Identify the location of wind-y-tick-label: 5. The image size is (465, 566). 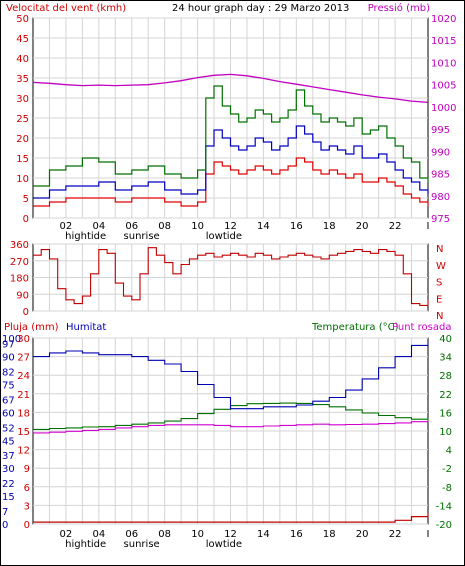
(26, 199).